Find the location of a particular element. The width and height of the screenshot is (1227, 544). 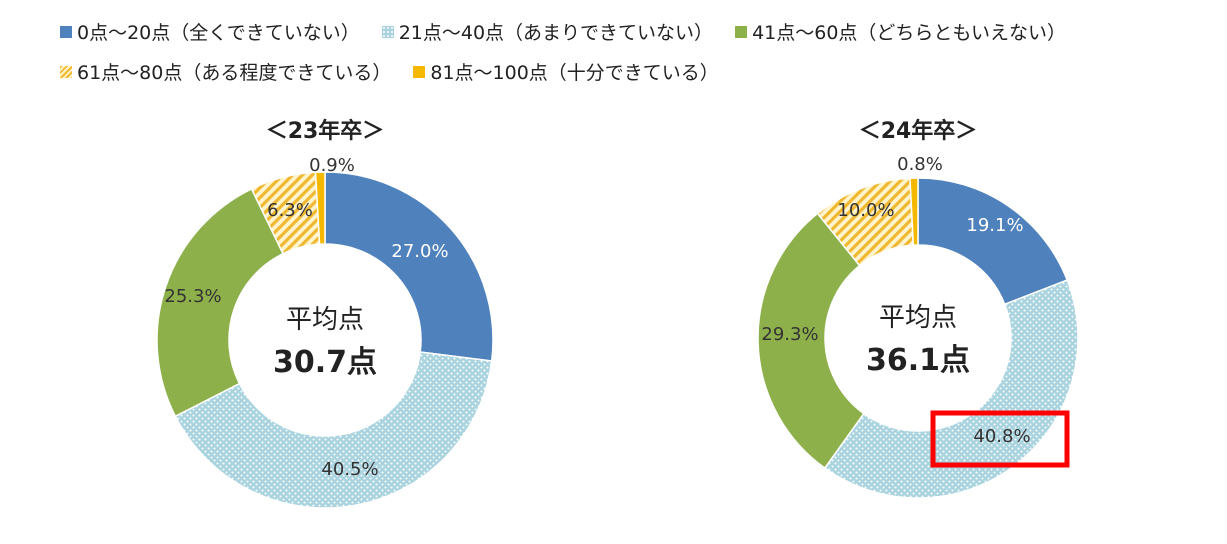

chart-title: ＜24年卒＞ is located at coordinates (918, 131).